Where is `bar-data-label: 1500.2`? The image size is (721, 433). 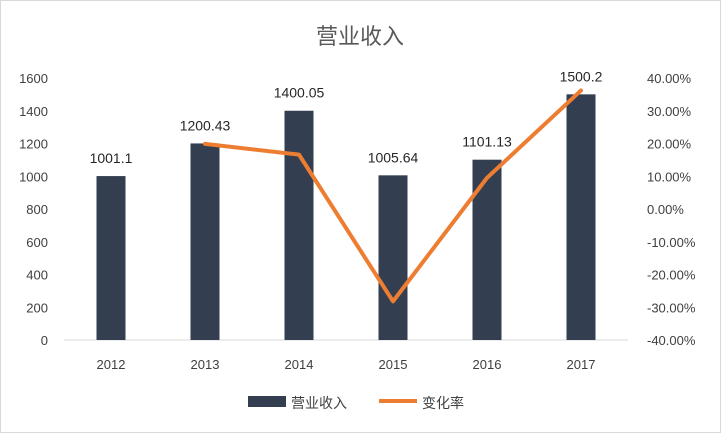
bar-data-label: 1500.2 is located at coordinates (581, 76).